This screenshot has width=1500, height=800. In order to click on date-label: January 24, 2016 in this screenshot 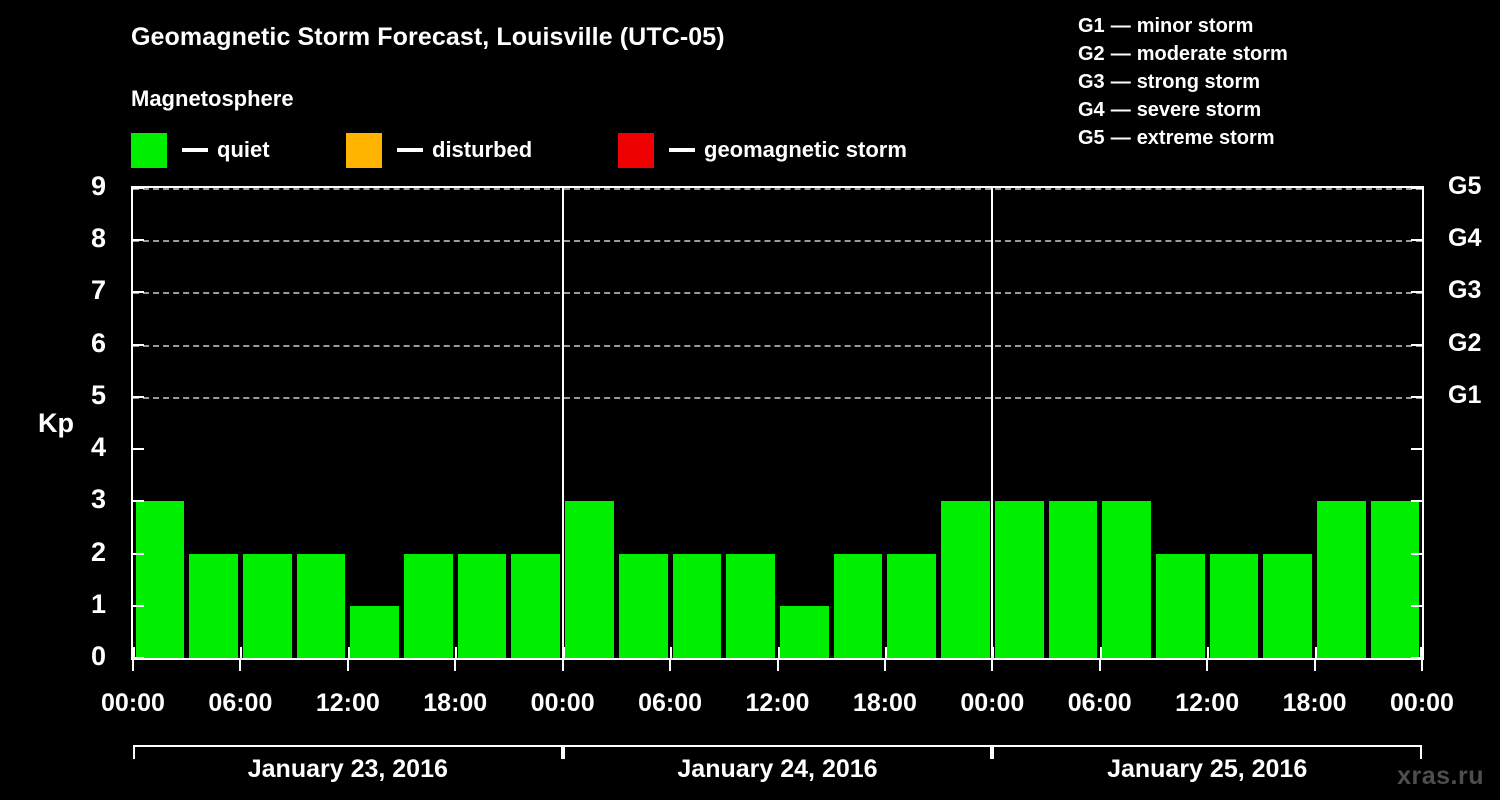, I will do `click(777, 769)`.